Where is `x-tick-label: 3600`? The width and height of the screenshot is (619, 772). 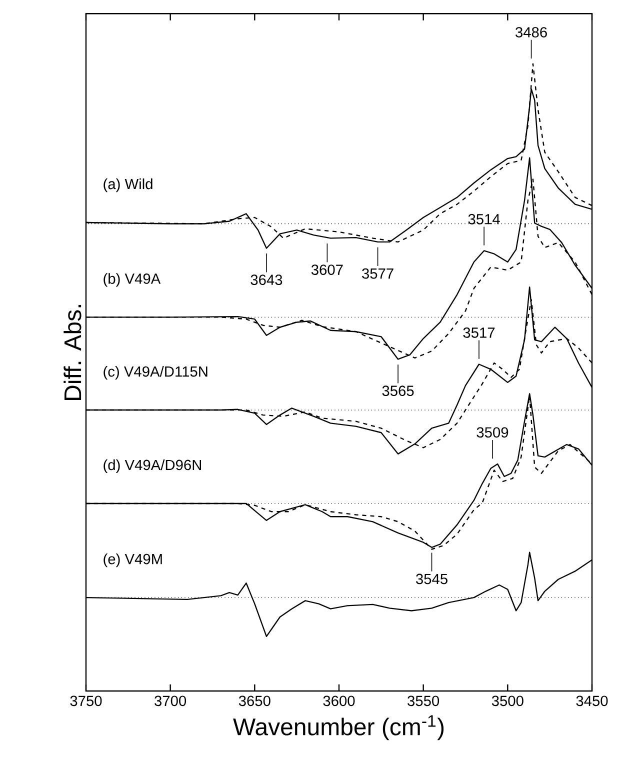
x-tick-label: 3600 is located at coordinates (339, 701).